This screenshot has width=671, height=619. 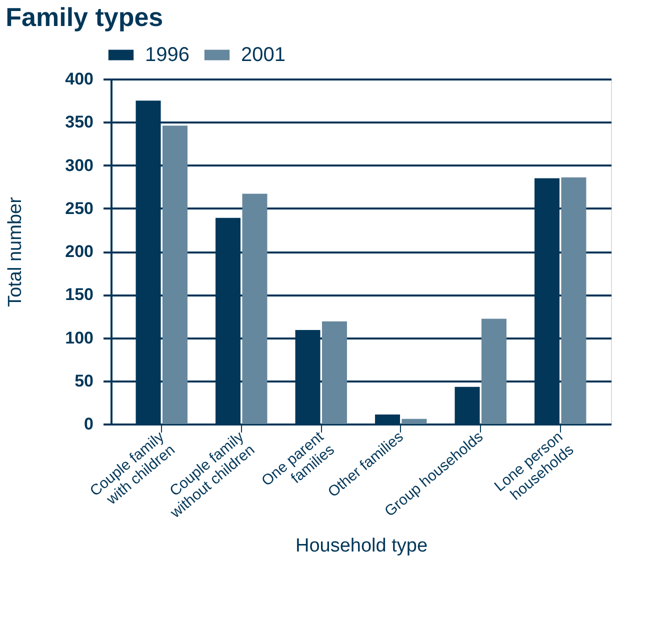 I want to click on y-tick-label: 300, so click(x=79, y=165).